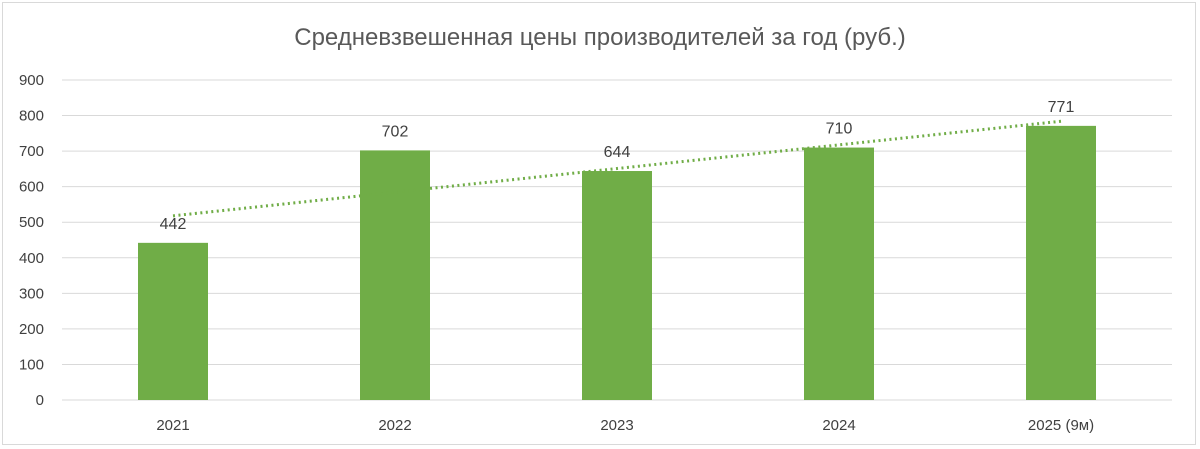 The width and height of the screenshot is (1200, 449). I want to click on data-label: 771, so click(1061, 107).